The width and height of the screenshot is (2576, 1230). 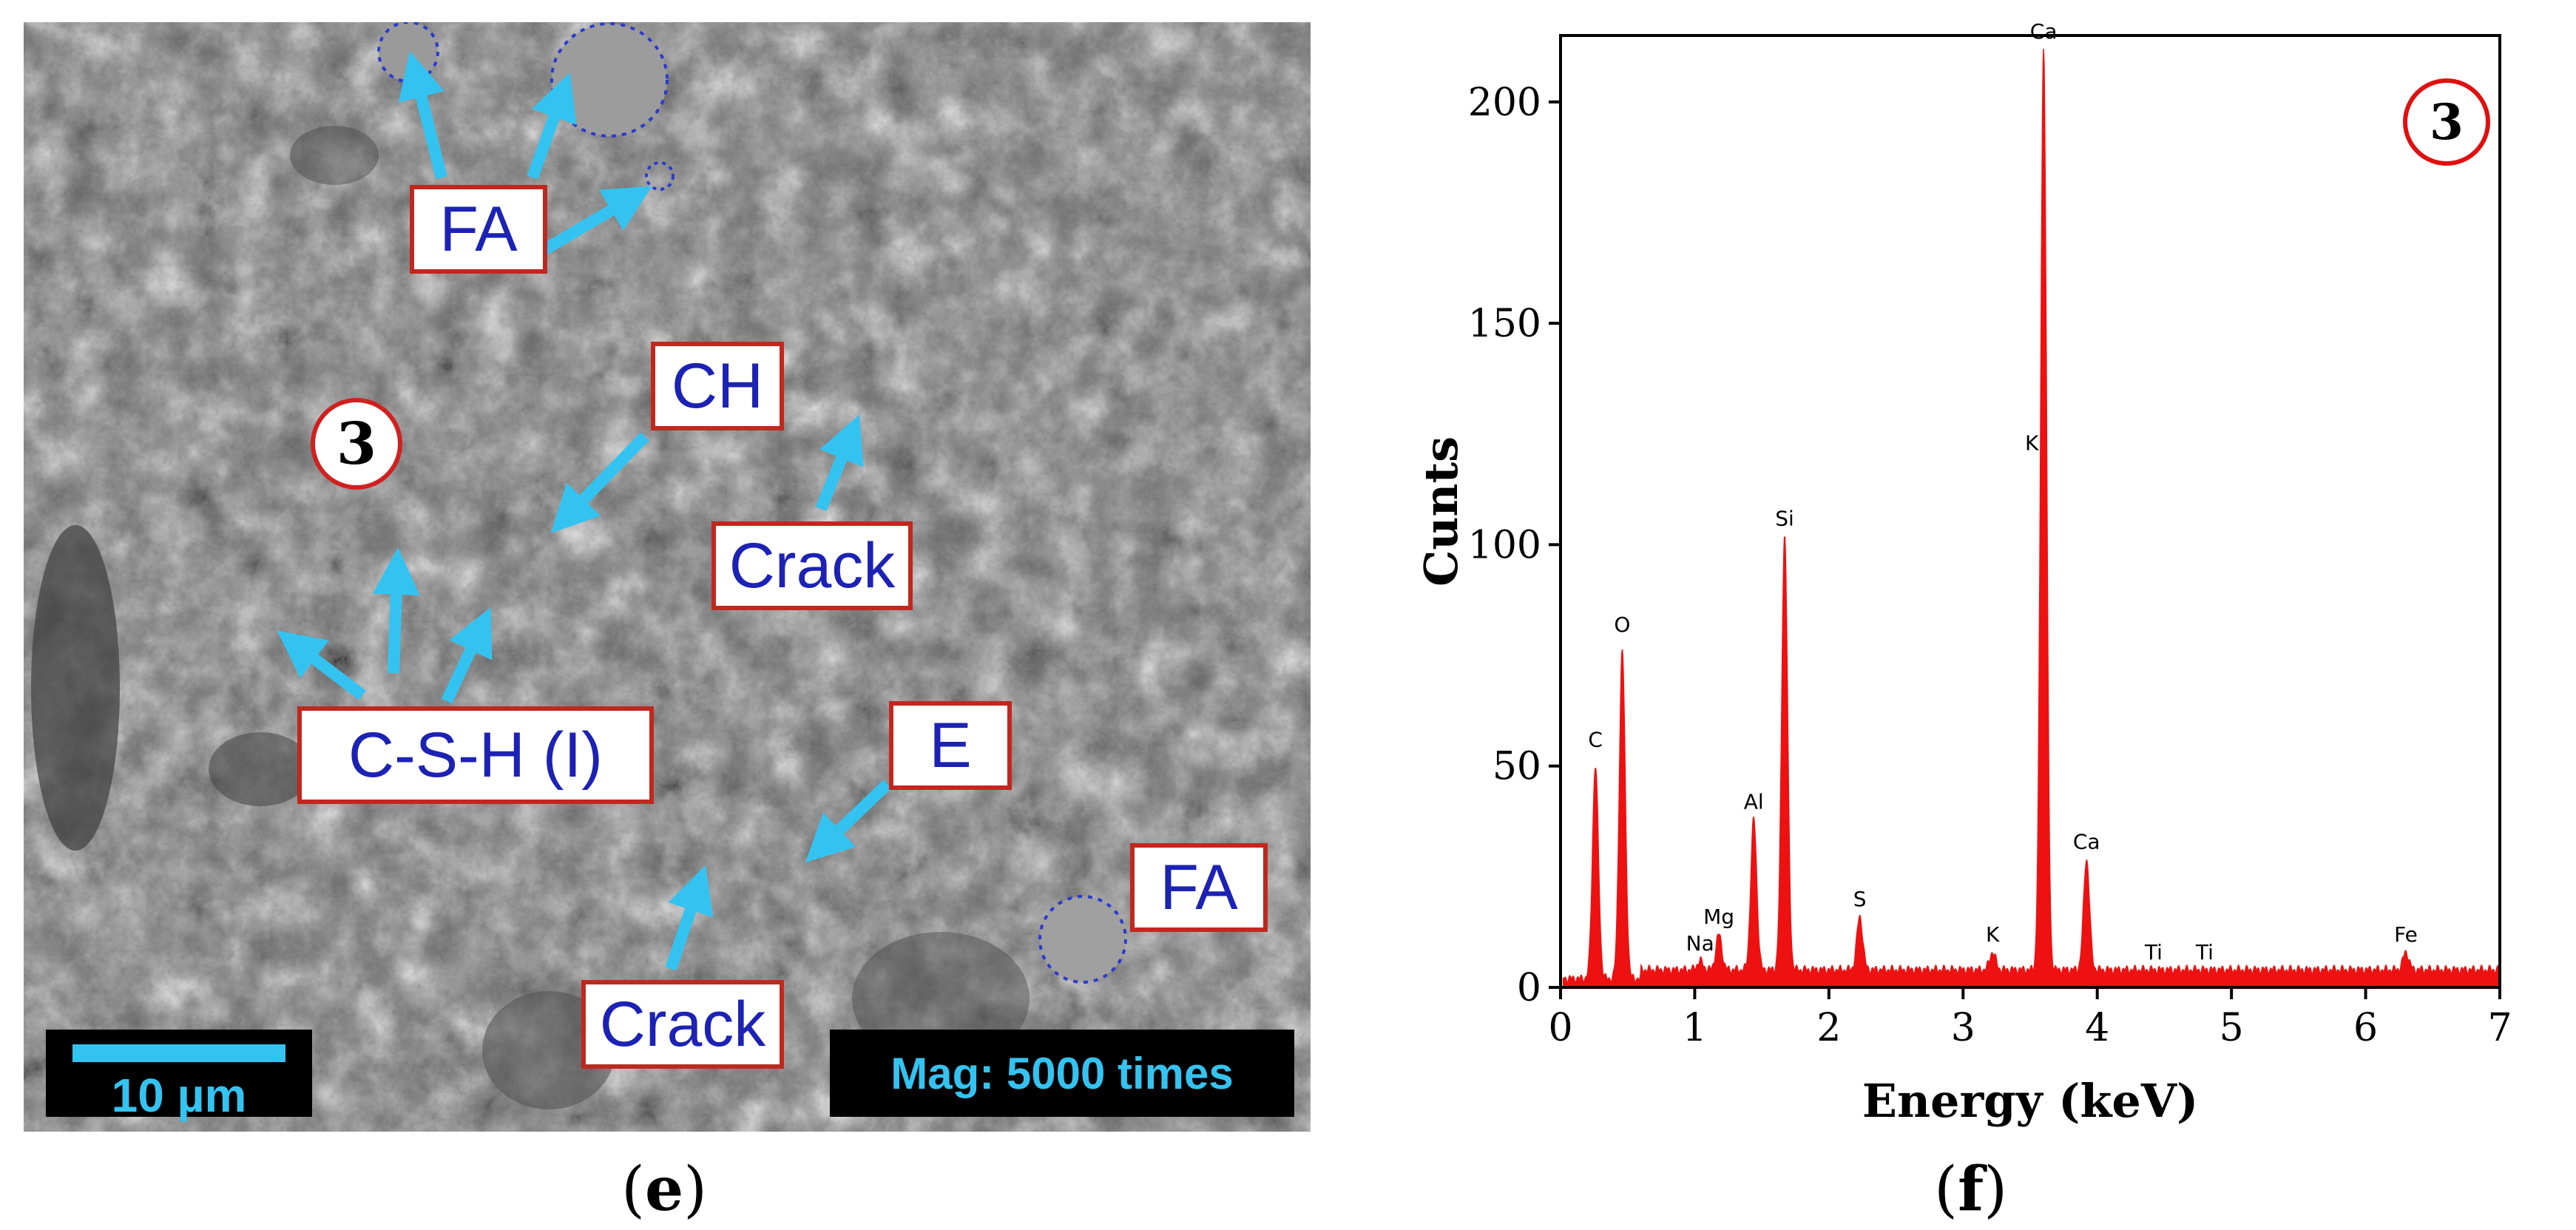 I want to click on peak-label-si: Si, so click(x=1784, y=518).